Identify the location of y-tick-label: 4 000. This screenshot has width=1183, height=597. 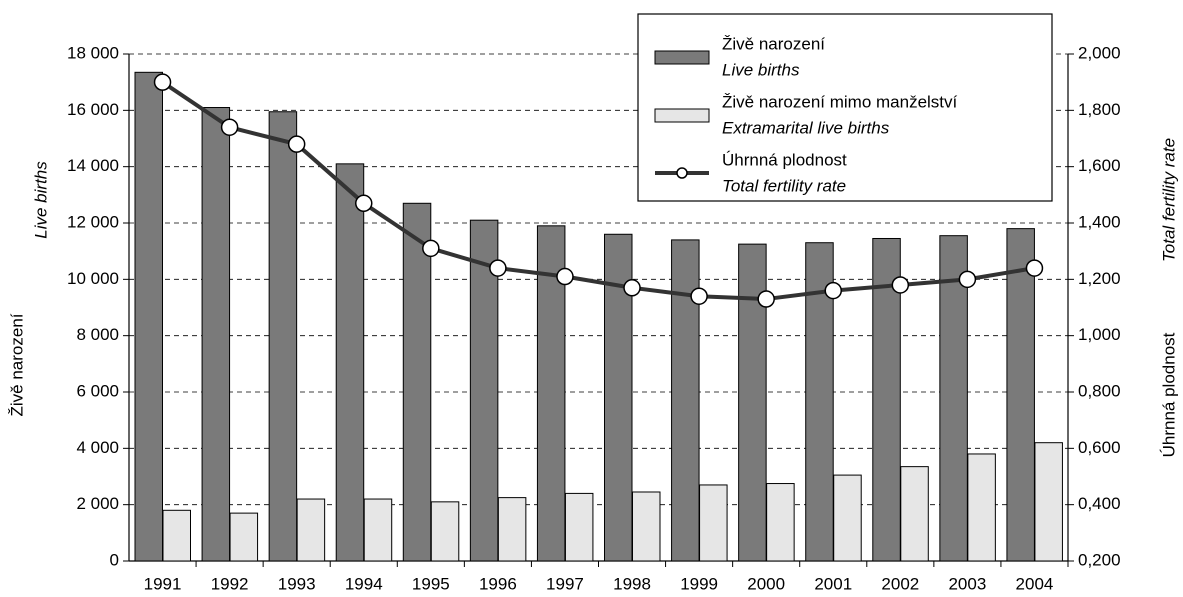
(97, 447).